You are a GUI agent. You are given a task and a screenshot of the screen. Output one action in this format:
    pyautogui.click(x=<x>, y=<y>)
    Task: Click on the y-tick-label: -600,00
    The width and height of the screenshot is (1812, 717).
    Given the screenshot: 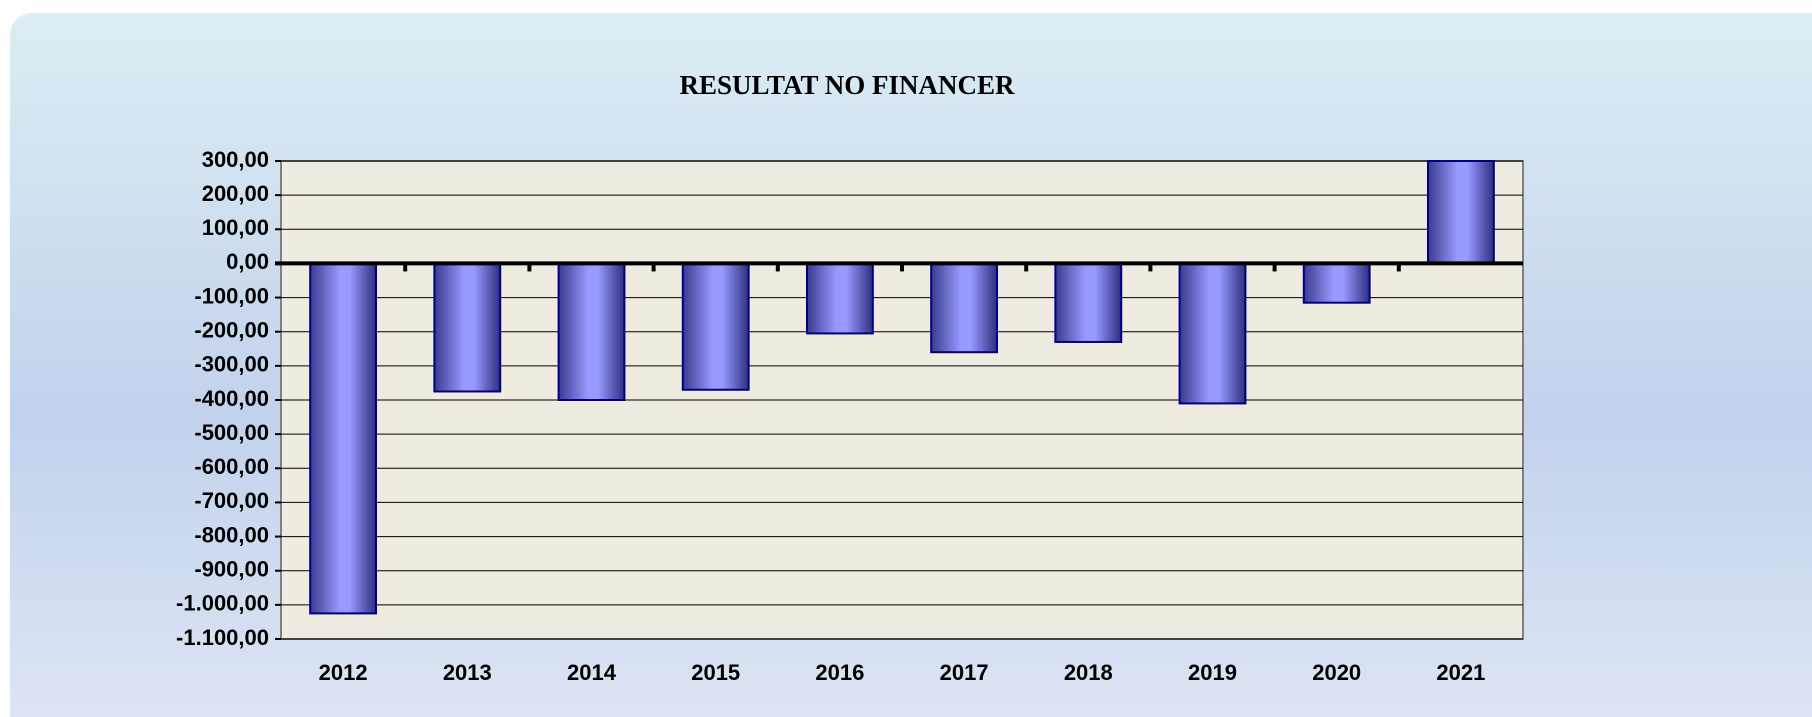 What is the action you would take?
    pyautogui.click(x=231, y=466)
    